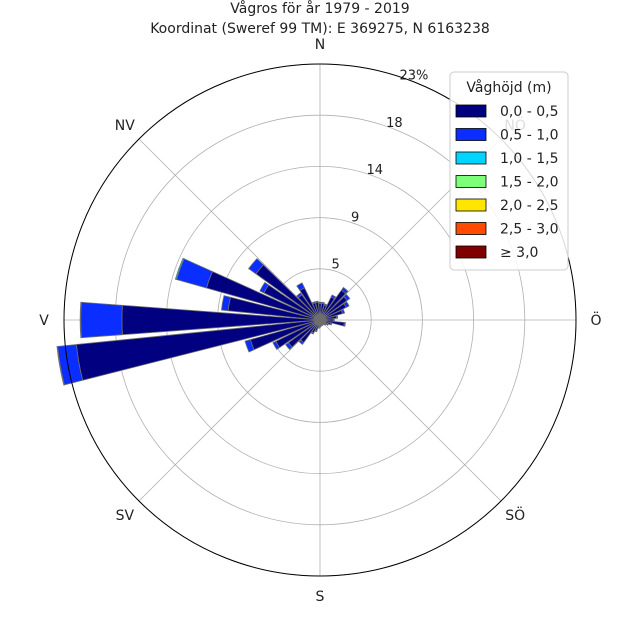 This screenshot has height=640, width=640. What do you see at coordinates (414, 75) in the screenshot?
I see `ring-label-4: 23%` at bounding box center [414, 75].